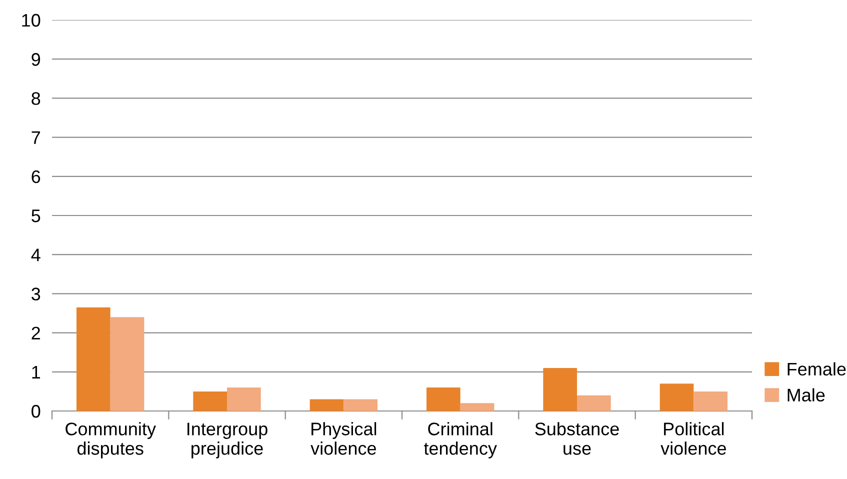 The width and height of the screenshot is (847, 479). What do you see at coordinates (36, 372) in the screenshot?
I see `y-tick-label: 1` at bounding box center [36, 372].